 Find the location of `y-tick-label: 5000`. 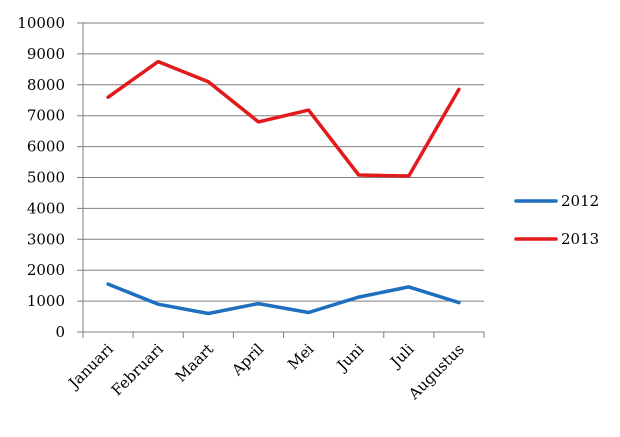

y-tick-label: 5000 is located at coordinates (46, 178).